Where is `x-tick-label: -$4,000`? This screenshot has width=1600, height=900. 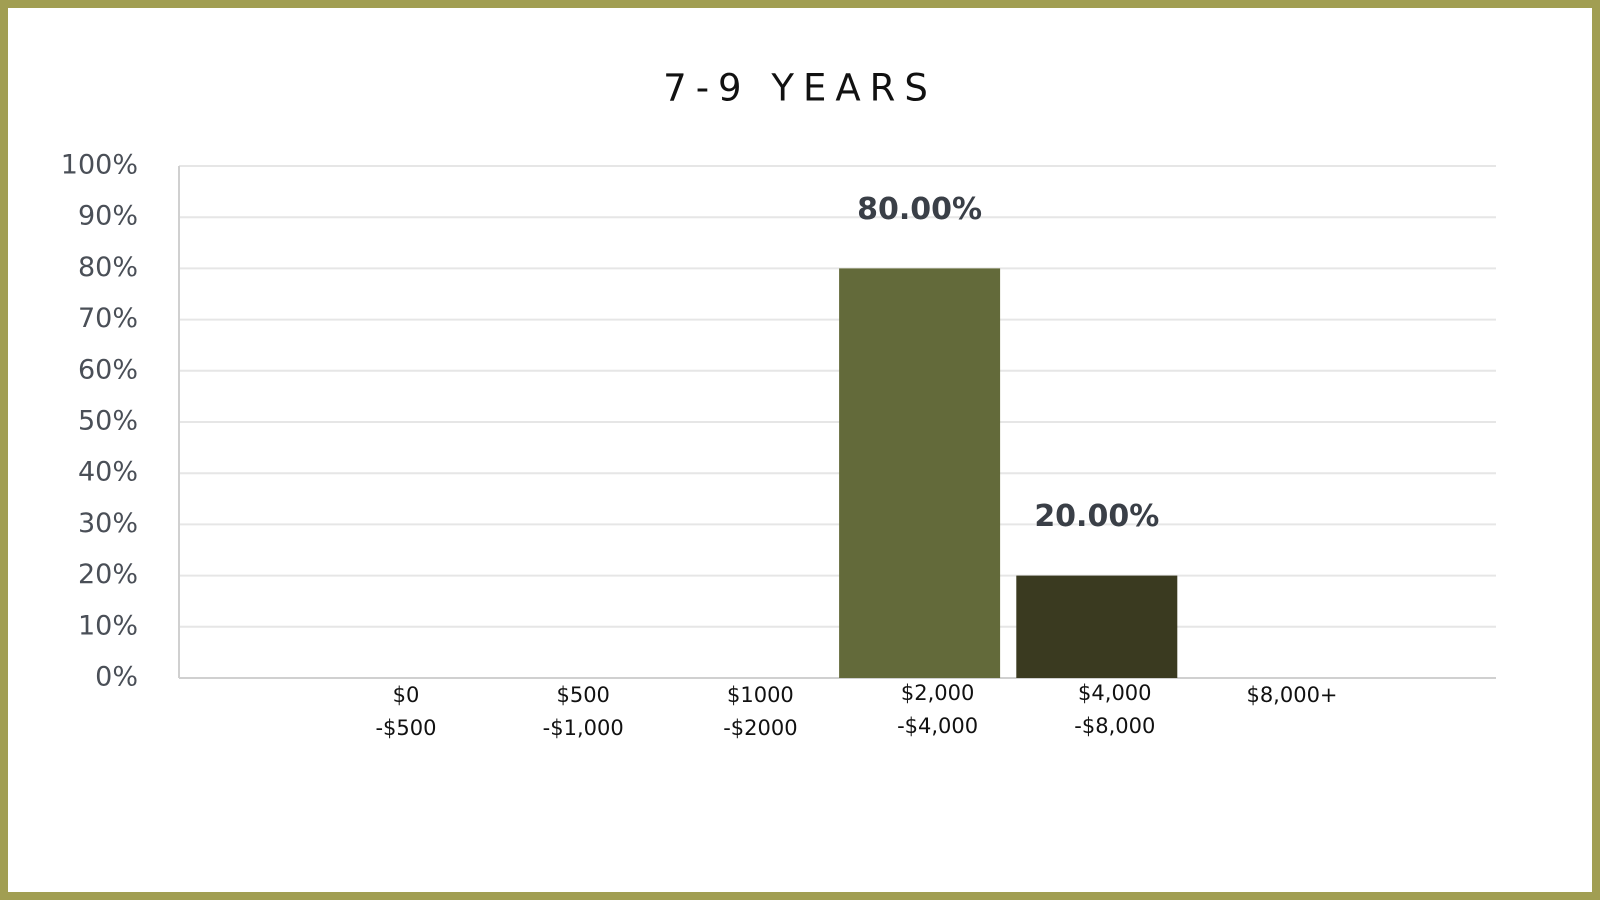
x-tick-label: -$4,000 is located at coordinates (937, 726).